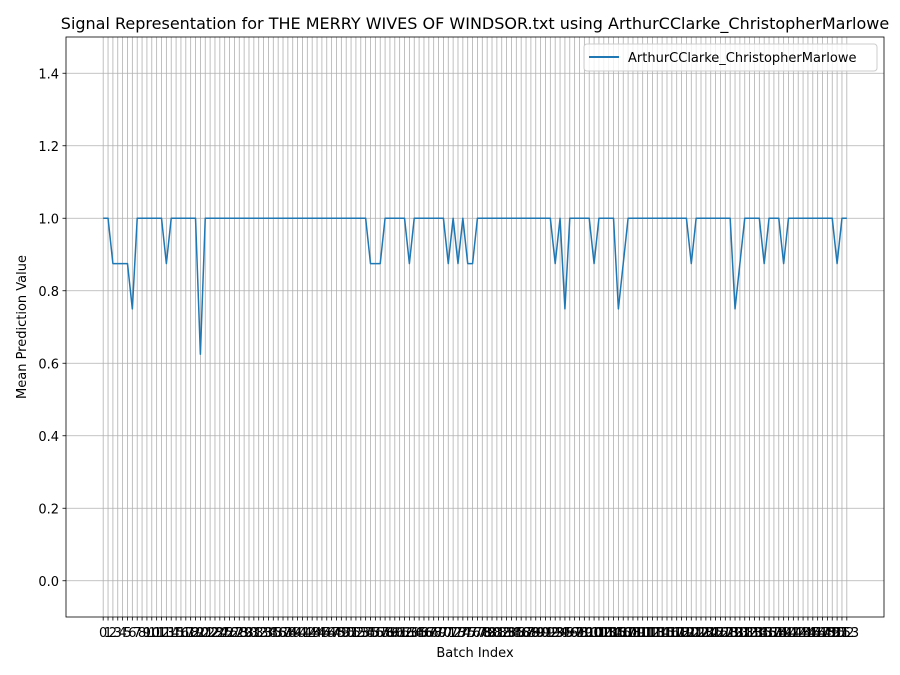 Image resolution: width=900 pixels, height=675 pixels. I want to click on x-tick-label: 139, so click(778, 633).